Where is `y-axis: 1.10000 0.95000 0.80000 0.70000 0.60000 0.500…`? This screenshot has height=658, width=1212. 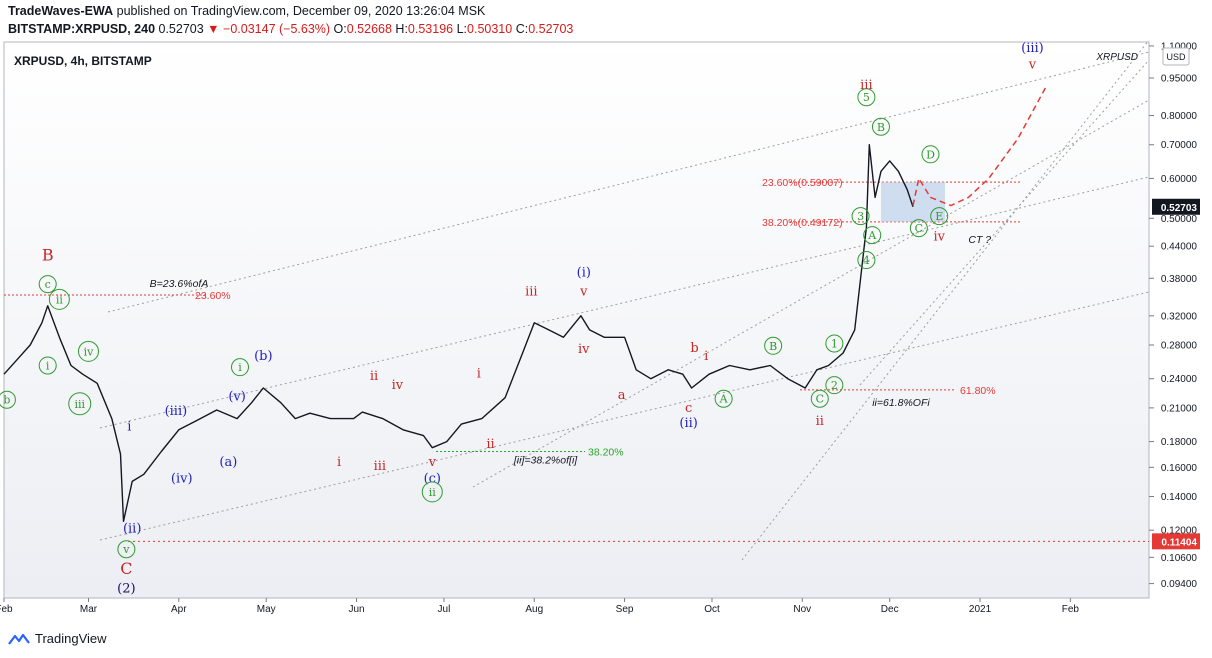 y-axis: 1.10000 0.95000 0.80000 0.70000 0.60000 0.500… is located at coordinates (1174, 315).